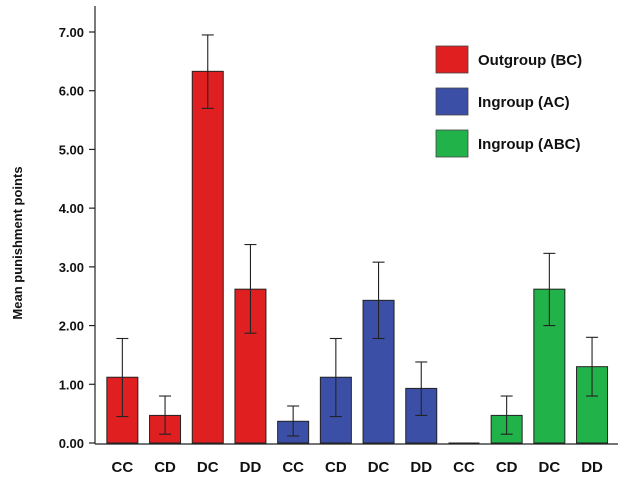 This screenshot has height=488, width=625. What do you see at coordinates (524, 102) in the screenshot?
I see `legend-label: Ingroup (AC)` at bounding box center [524, 102].